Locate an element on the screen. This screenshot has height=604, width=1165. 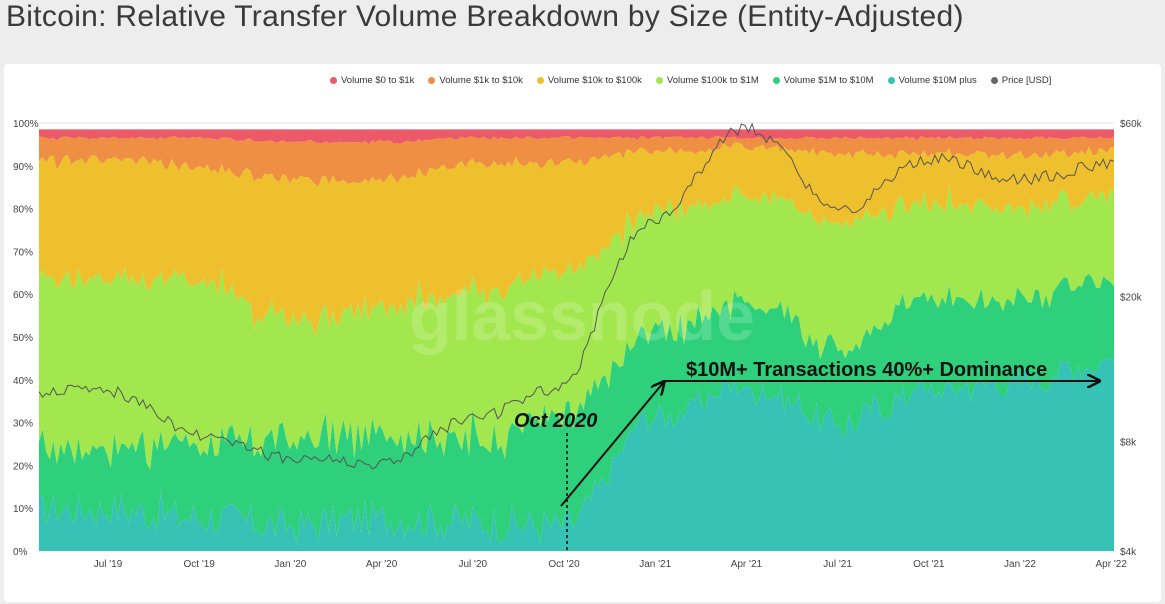
watermark: glassnode is located at coordinates (582, 316).